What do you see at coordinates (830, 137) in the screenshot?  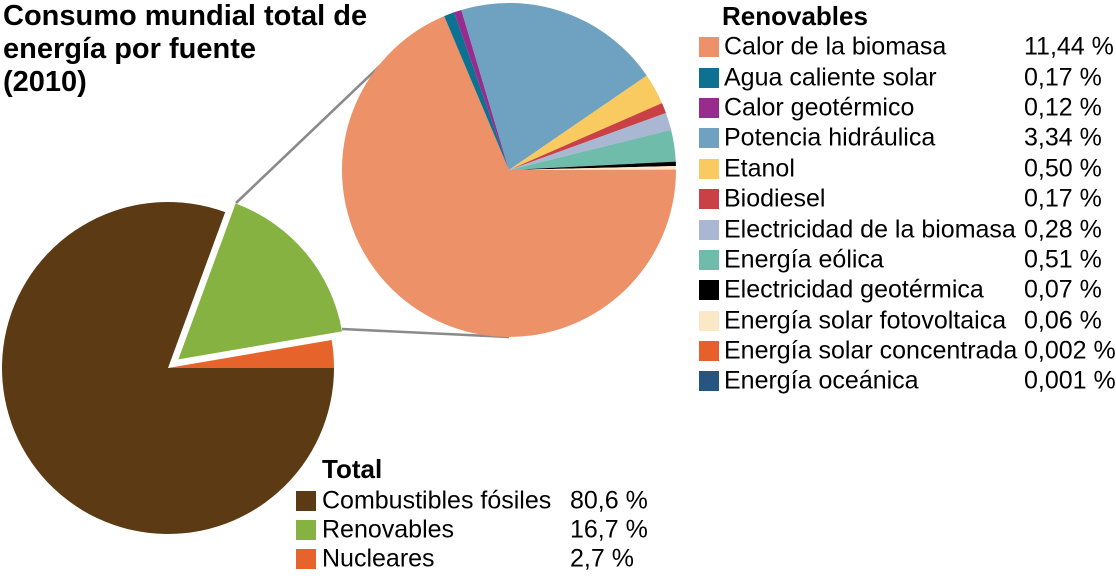 I see `legend-label: Potencia hidráulica` at bounding box center [830, 137].